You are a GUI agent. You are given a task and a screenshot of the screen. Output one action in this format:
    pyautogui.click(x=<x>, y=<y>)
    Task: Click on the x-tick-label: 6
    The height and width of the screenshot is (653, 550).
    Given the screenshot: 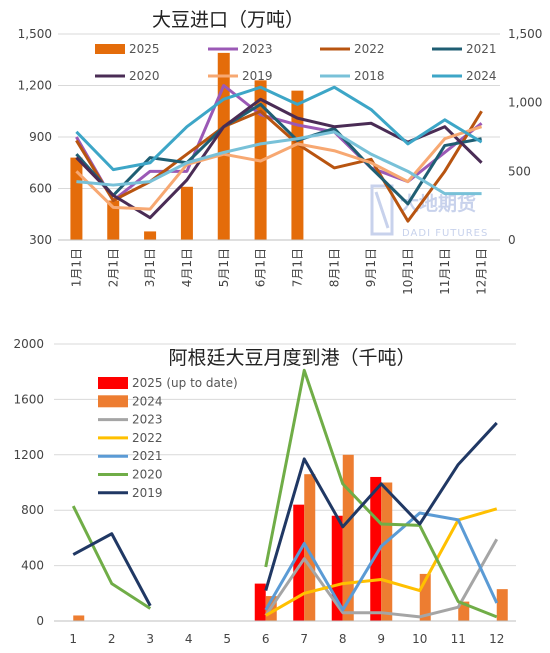 What is the action you would take?
    pyautogui.click(x=266, y=639)
    